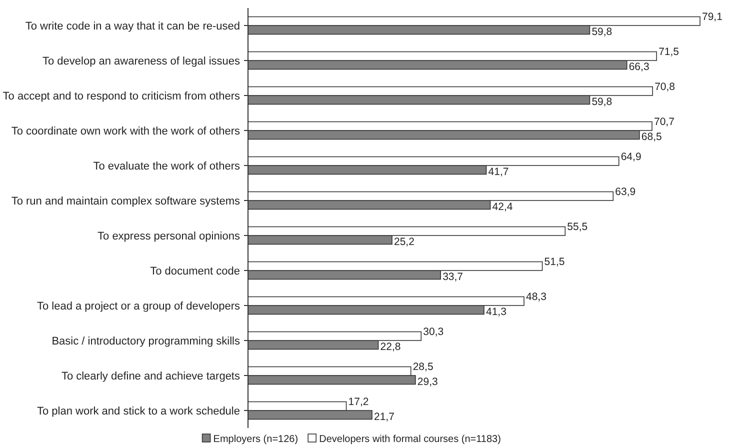 This screenshot has width=735, height=447. What do you see at coordinates (132, 26) in the screenshot?
I see `y-tick-label: To write code in a way that it can be re-used` at bounding box center [132, 26].